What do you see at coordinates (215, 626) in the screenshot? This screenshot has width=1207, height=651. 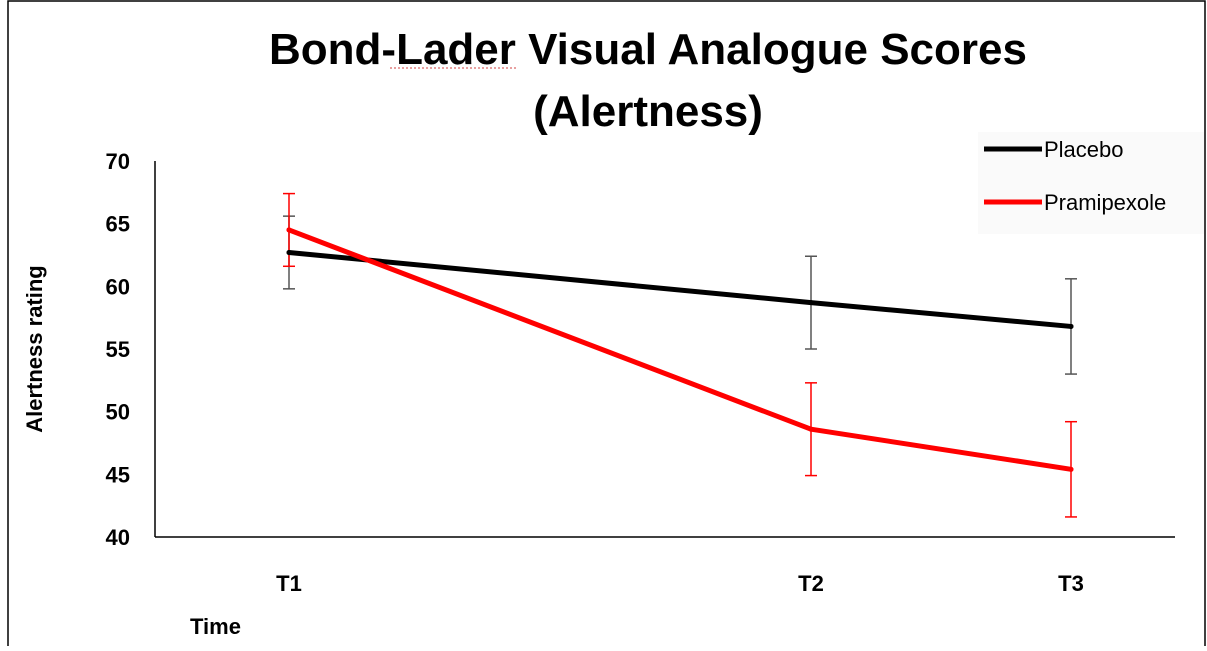 I see `x-axis-label: Time` at bounding box center [215, 626].